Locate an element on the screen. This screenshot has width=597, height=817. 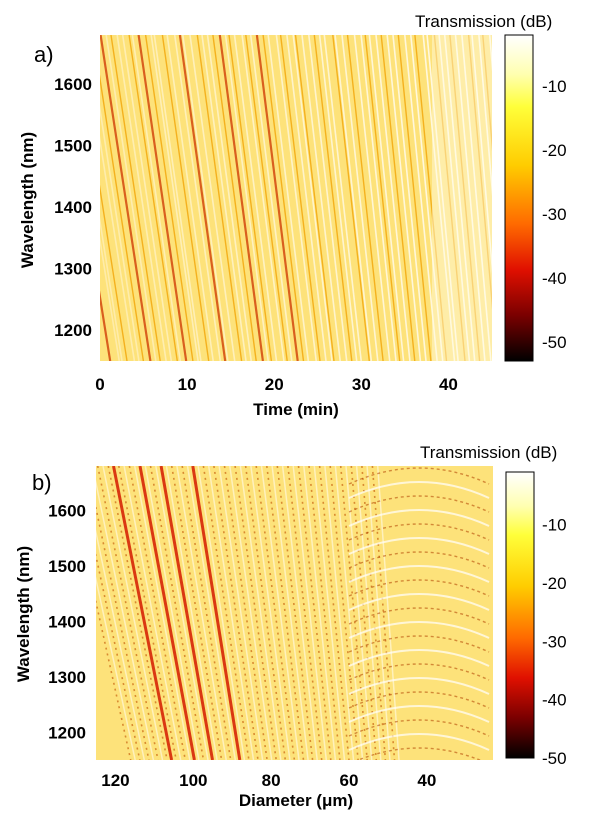
panel-a-y-axis-title: Wavelength (nm) is located at coordinates (27, 200).